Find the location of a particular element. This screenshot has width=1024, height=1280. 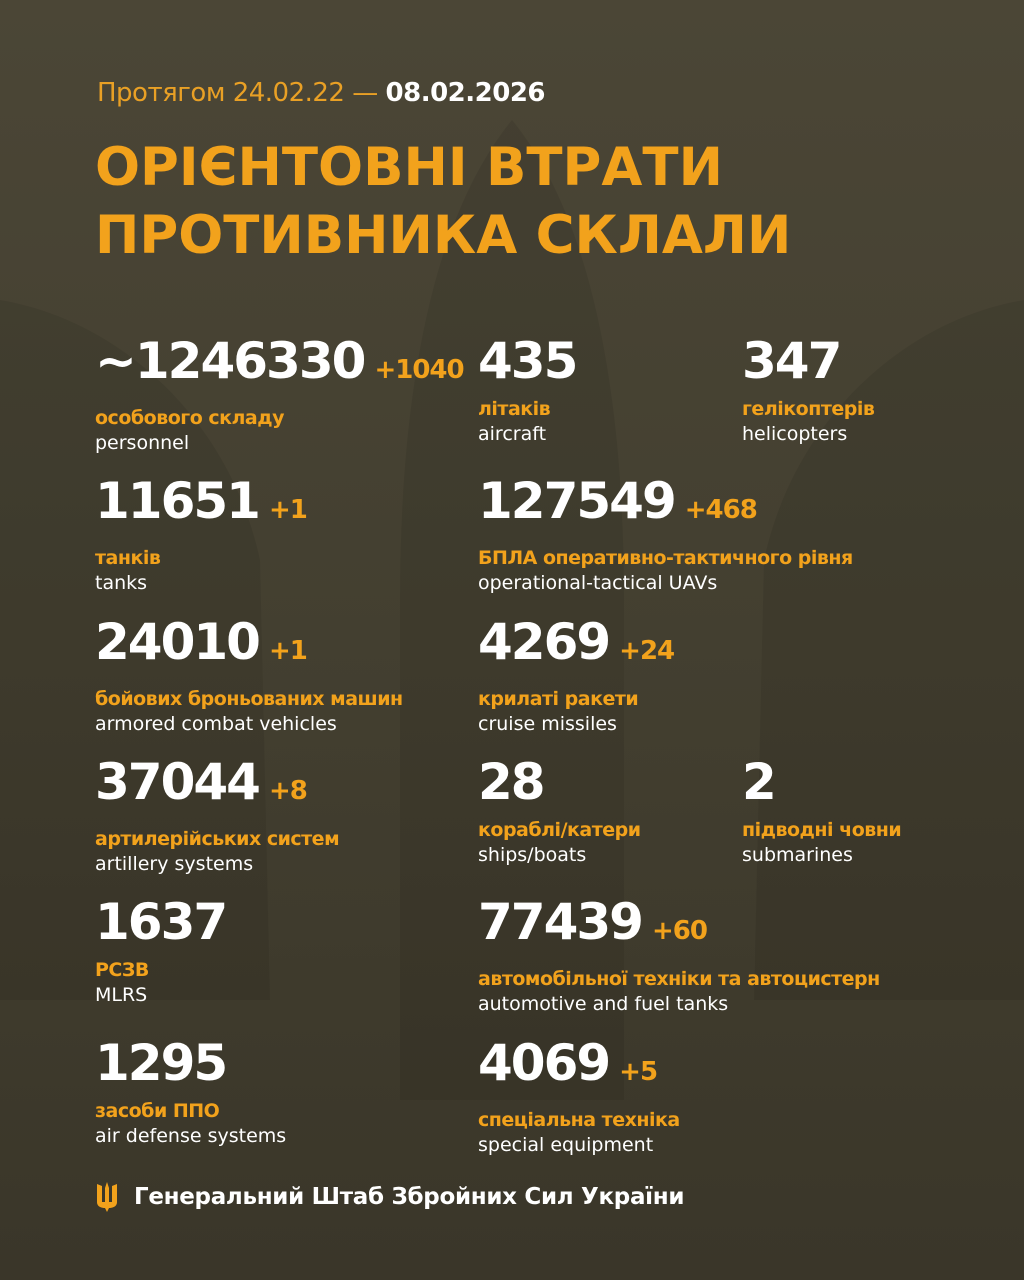

stat-label-en: armored combat vehicles is located at coordinates (216, 724).